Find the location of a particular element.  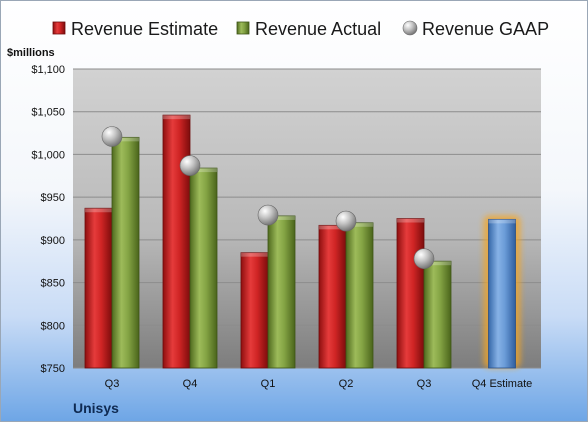

company-name: Unisys is located at coordinates (96, 408).